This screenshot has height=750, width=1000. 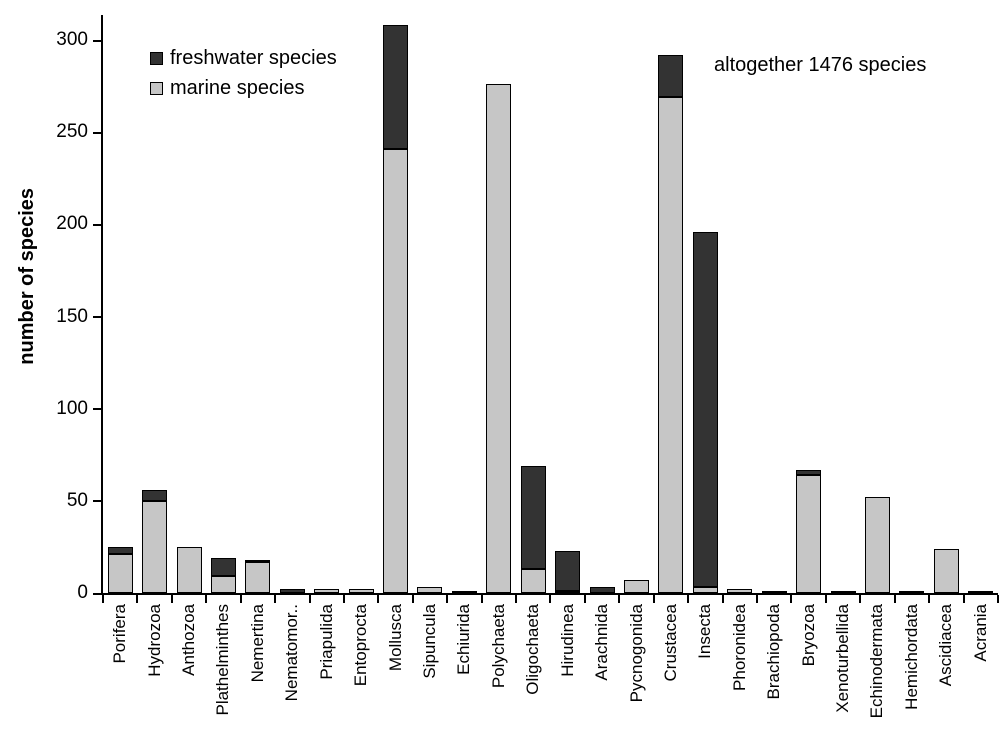 What do you see at coordinates (911, 657) in the screenshot?
I see `x-category-label: Hemichordata` at bounding box center [911, 657].